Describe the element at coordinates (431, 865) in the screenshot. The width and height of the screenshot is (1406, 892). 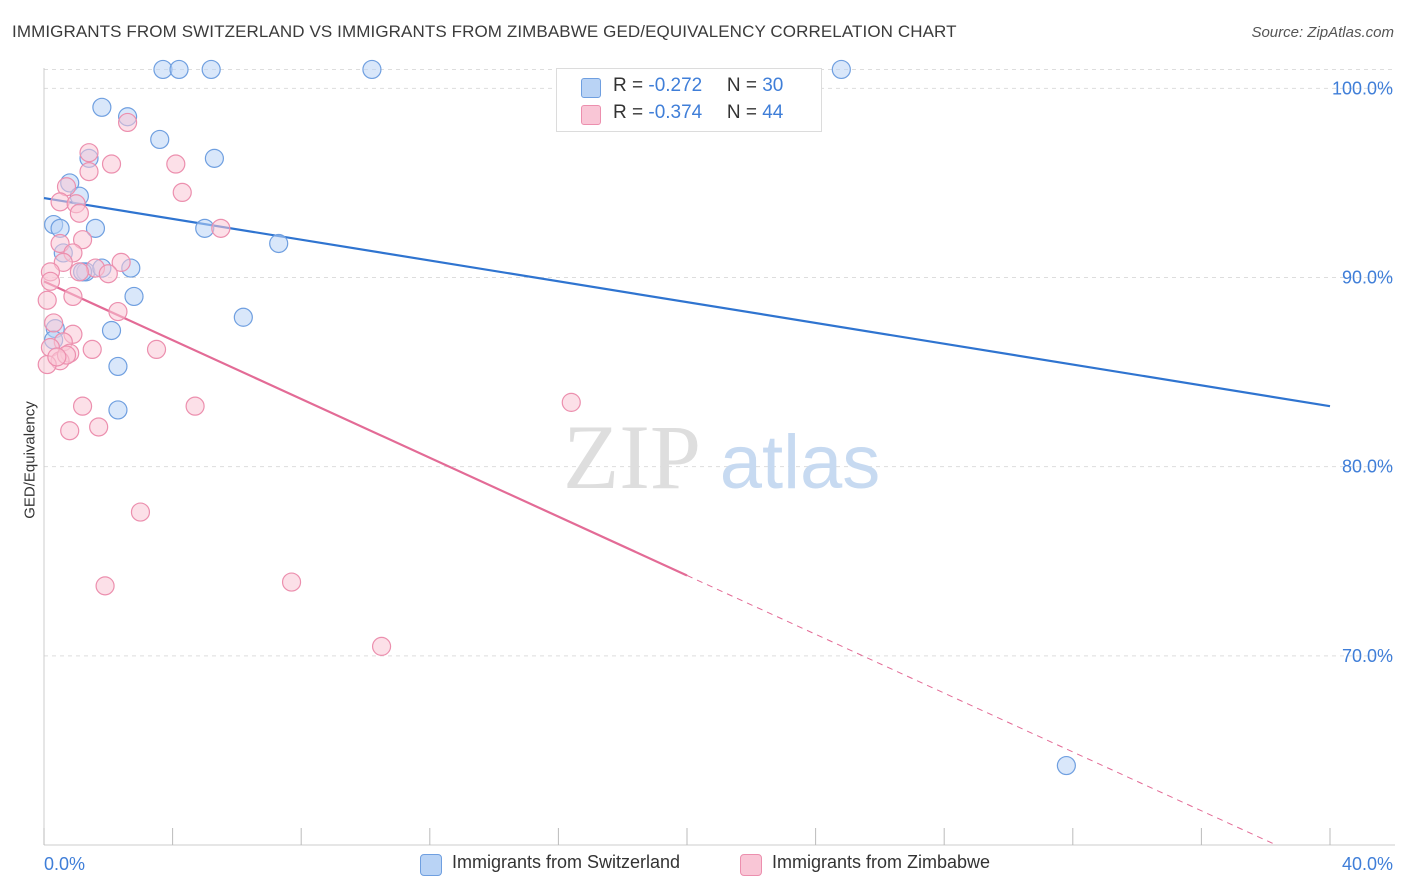
I see `bottom-legend-swatch-blue` at that location.